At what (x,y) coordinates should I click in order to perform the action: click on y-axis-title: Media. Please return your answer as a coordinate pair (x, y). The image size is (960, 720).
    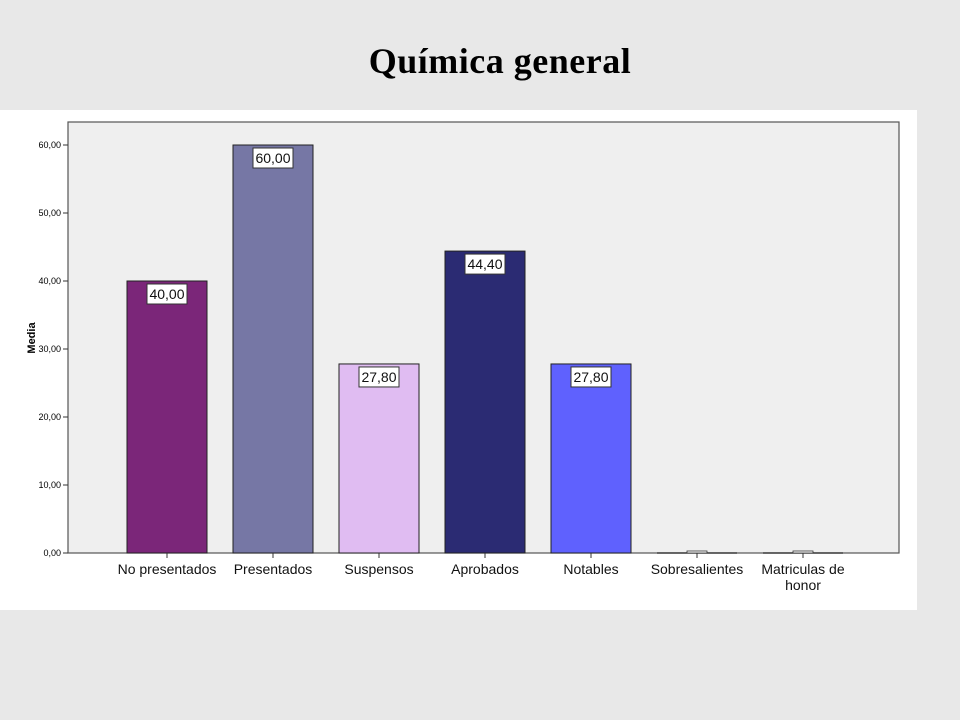
    Looking at the image, I should click on (32, 338).